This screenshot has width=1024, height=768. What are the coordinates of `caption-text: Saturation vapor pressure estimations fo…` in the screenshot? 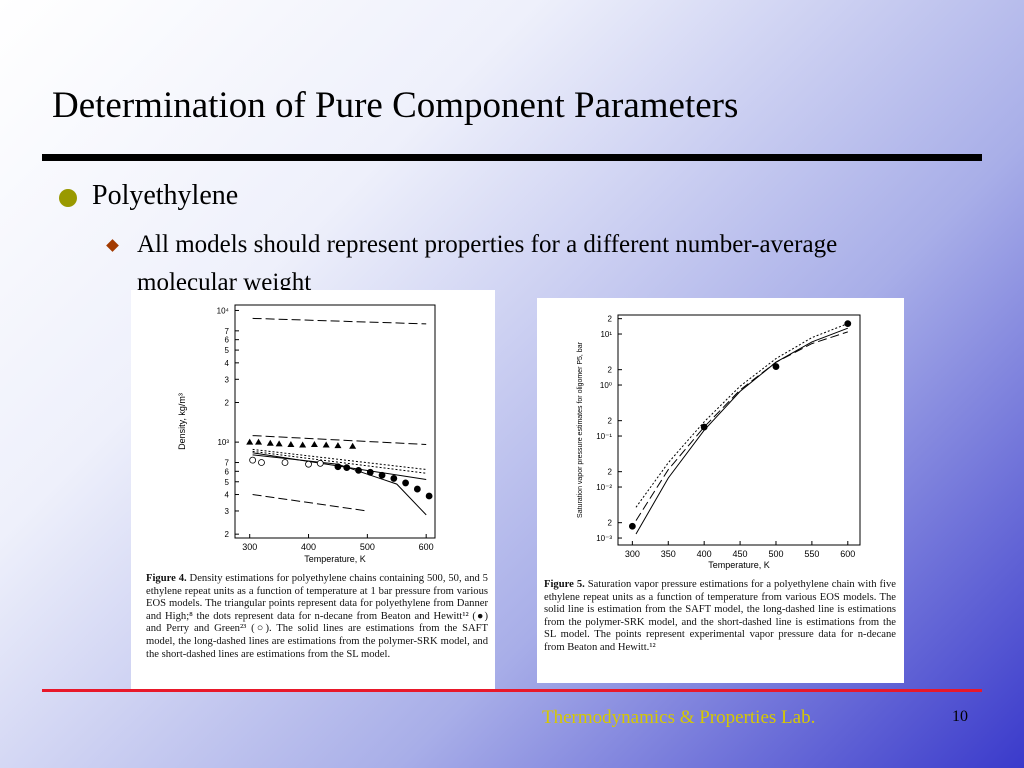 It's located at (720, 616).